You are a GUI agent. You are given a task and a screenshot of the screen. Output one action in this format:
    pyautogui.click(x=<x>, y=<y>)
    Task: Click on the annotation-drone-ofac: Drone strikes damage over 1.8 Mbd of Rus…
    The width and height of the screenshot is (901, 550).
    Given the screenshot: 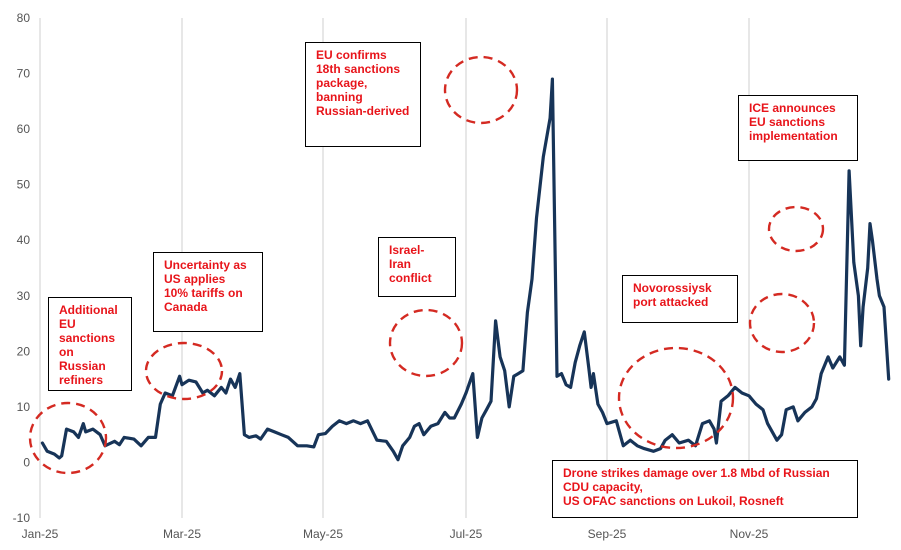 What is the action you would take?
    pyautogui.click(x=705, y=489)
    